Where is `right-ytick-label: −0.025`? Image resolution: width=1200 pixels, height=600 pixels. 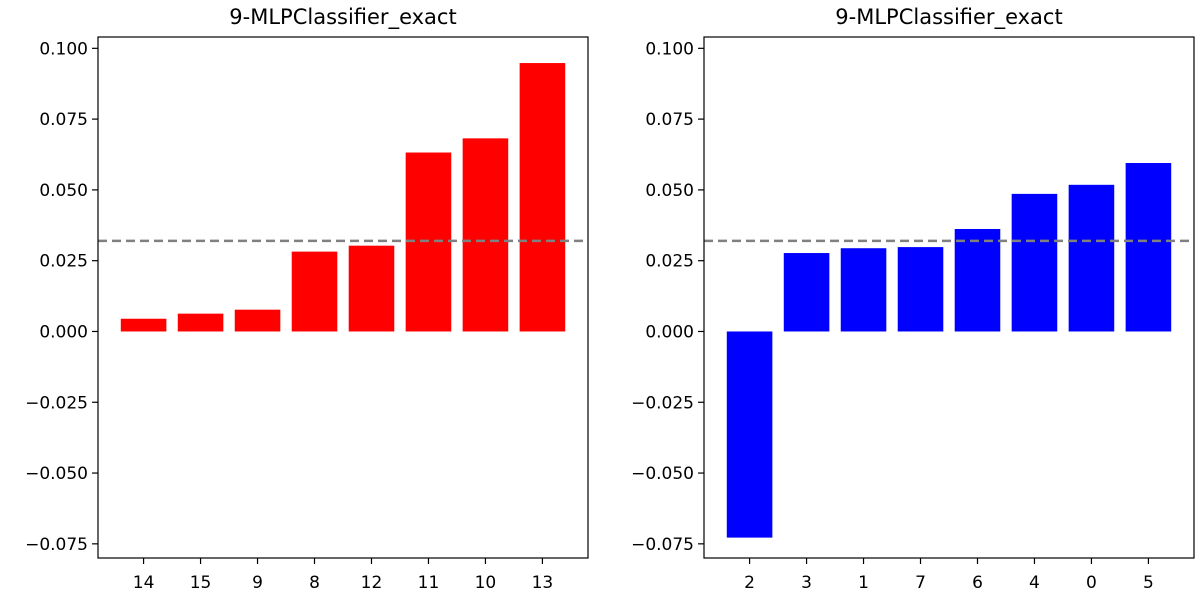
right-ytick-label: −0.025 is located at coordinates (662, 403).